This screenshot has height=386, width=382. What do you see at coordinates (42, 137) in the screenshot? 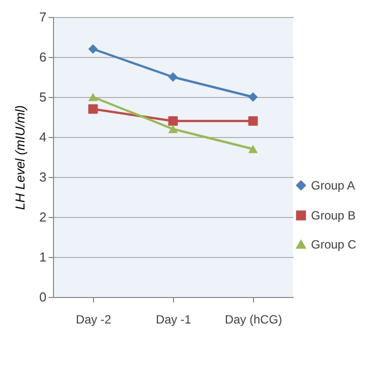
I see `y-tick-label: 4` at bounding box center [42, 137].